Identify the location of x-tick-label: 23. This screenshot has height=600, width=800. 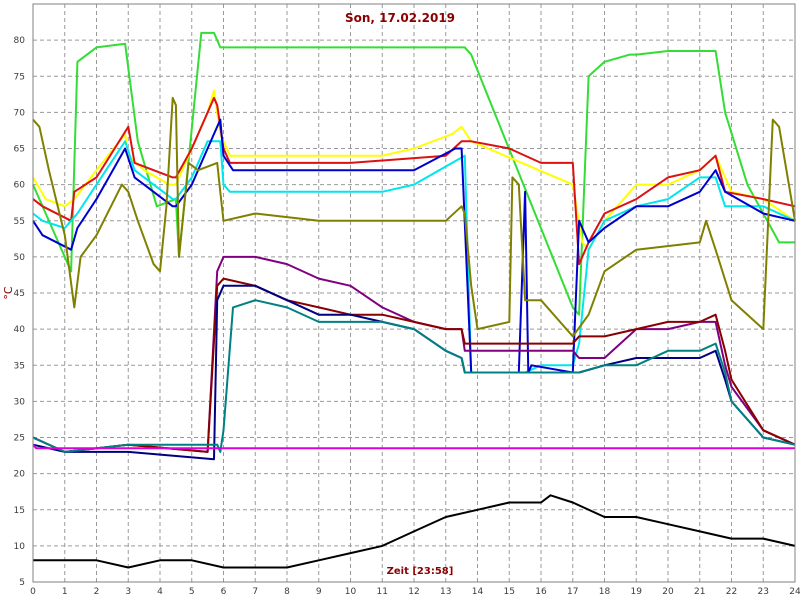
(763, 592).